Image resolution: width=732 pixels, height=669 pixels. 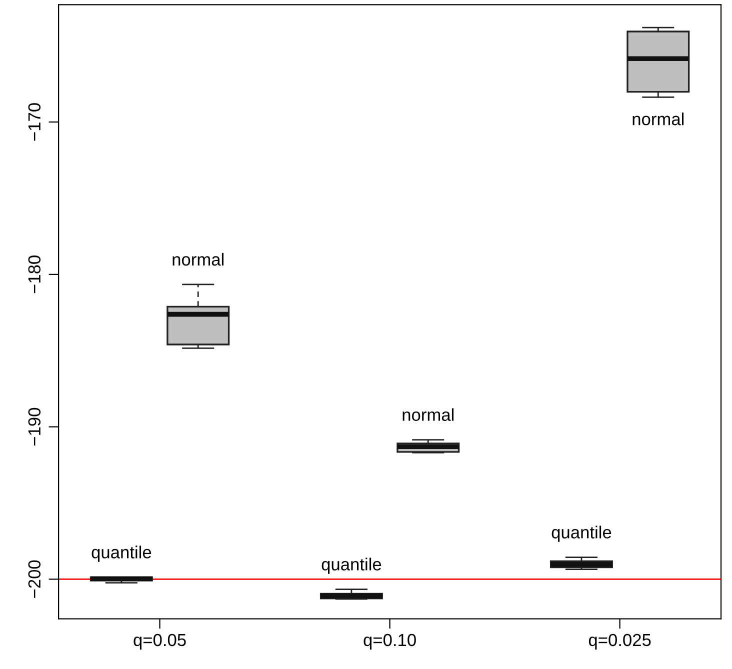 What do you see at coordinates (122, 554) in the screenshot?
I see `series-label: quantile` at bounding box center [122, 554].